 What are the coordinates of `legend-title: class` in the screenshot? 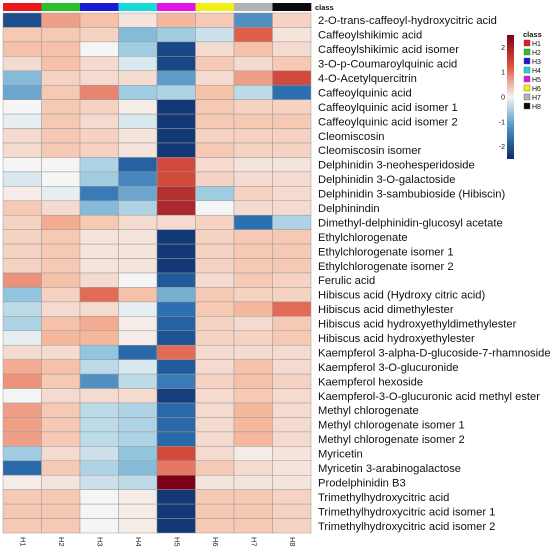 It's located at (532, 34).